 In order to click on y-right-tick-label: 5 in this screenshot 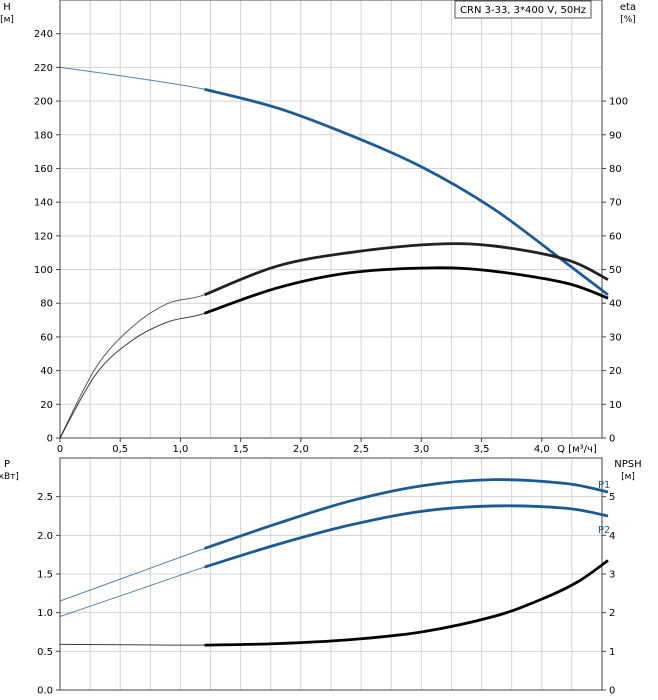, I will do `click(612, 497)`.